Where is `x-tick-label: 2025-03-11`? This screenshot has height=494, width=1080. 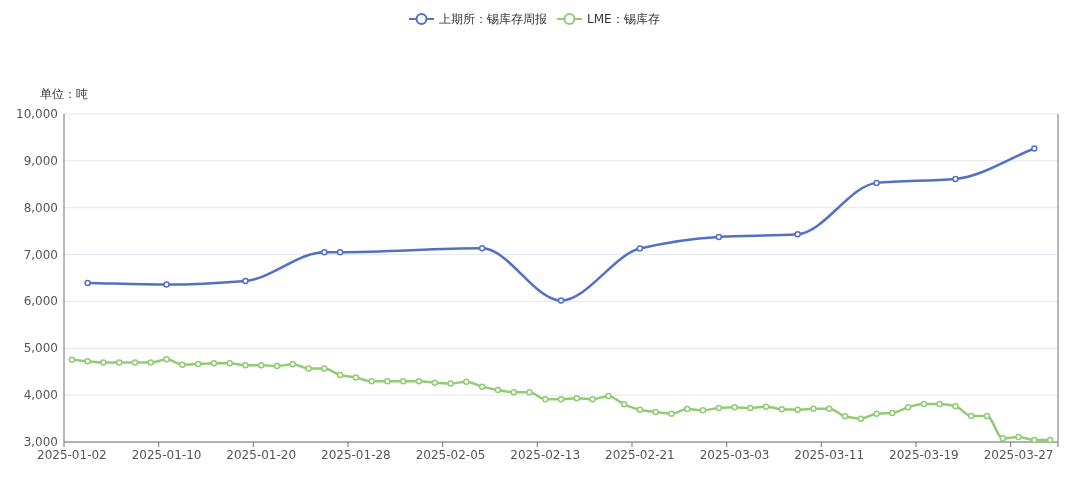 x-tick-label: 2025-03-11 is located at coordinates (829, 455).